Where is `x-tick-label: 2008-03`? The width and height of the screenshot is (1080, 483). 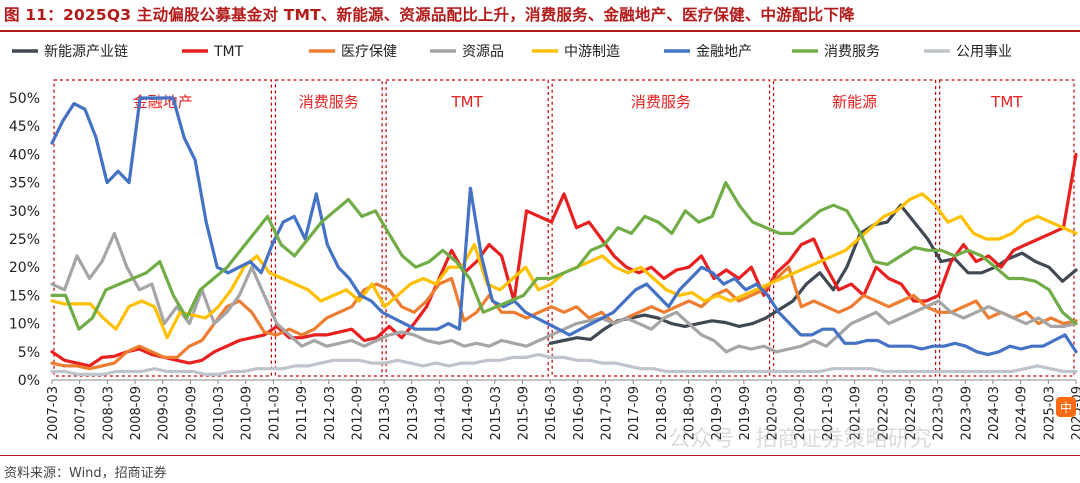 x-tick-label: 2008-03 is located at coordinates (108, 413).